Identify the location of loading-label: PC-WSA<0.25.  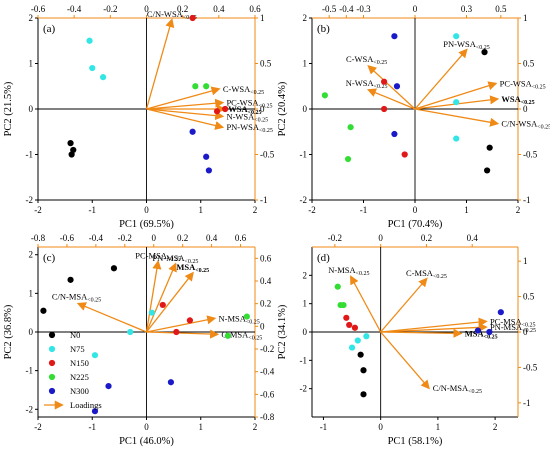
(523, 85).